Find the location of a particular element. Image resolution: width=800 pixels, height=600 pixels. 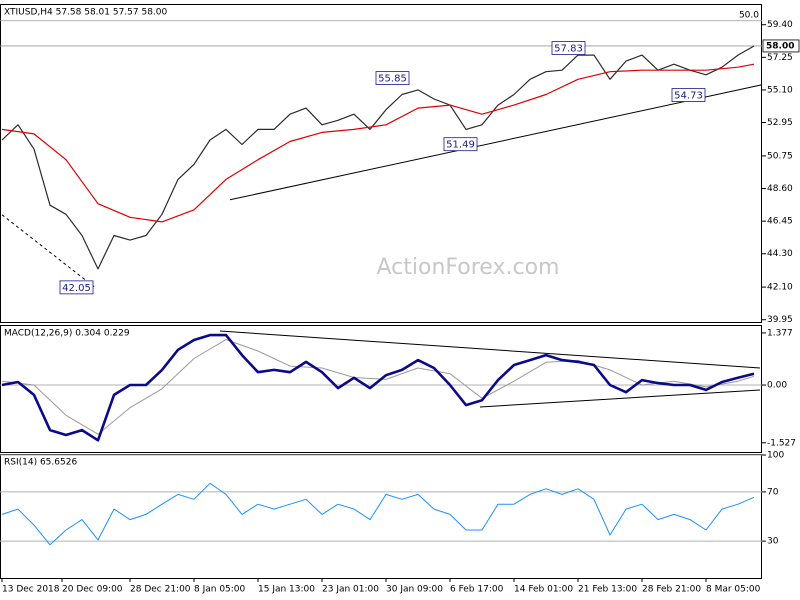

y-tick-label: 30 is located at coordinates (773, 542).